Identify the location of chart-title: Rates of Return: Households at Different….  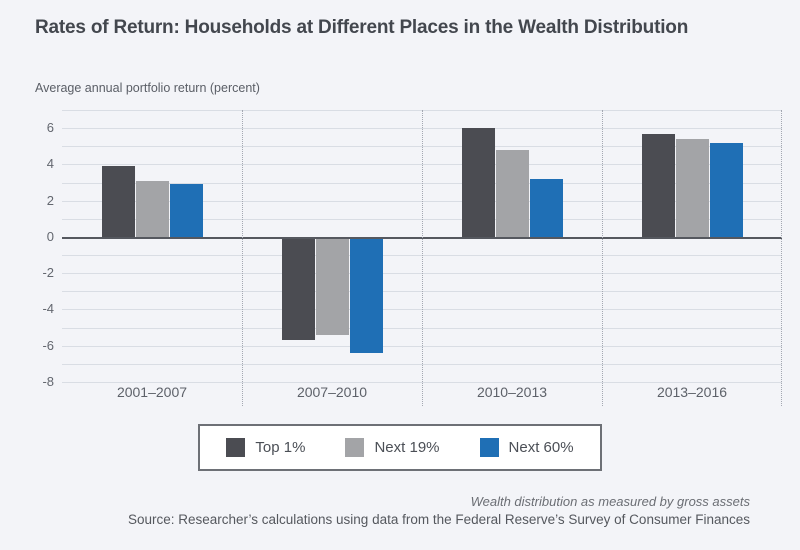
(362, 27).